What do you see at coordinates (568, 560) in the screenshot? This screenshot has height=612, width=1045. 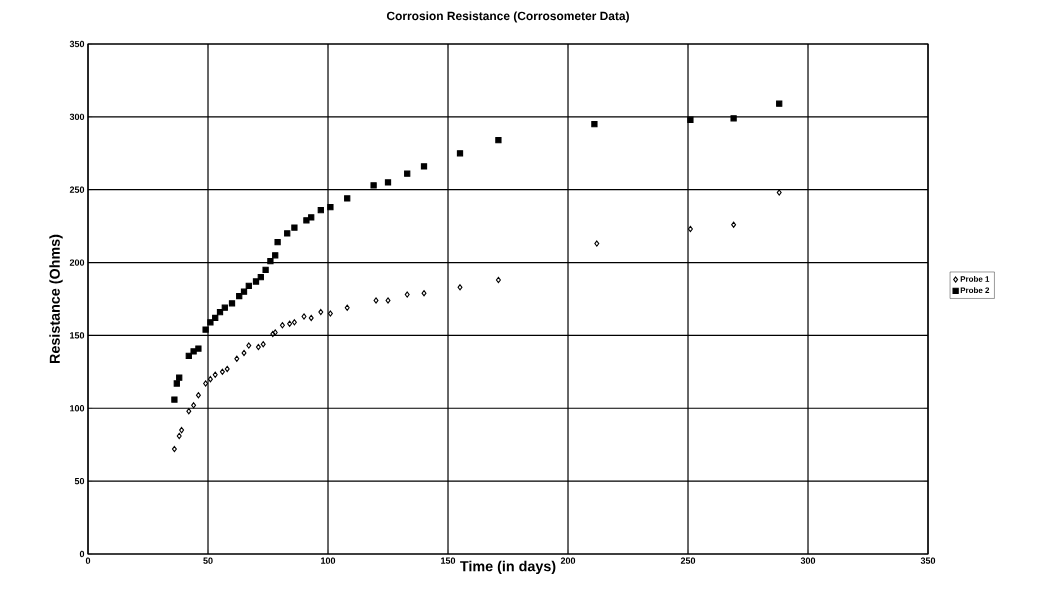 I see `x-tick-label: 200` at bounding box center [568, 560].